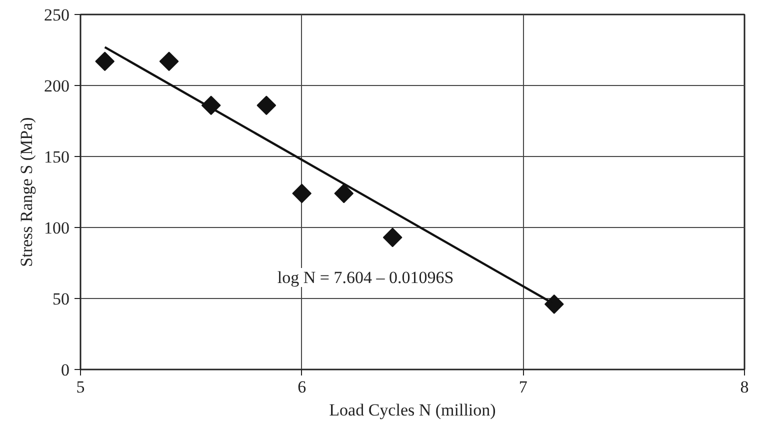 The width and height of the screenshot is (758, 431). I want to click on x-tick-label: 8, so click(744, 387).